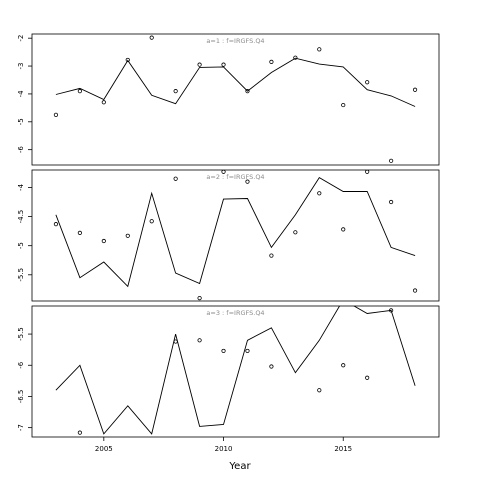 The height and width of the screenshot is (480, 480). Describe the element at coordinates (104, 449) in the screenshot. I see `x-tick-label: 2005` at that location.